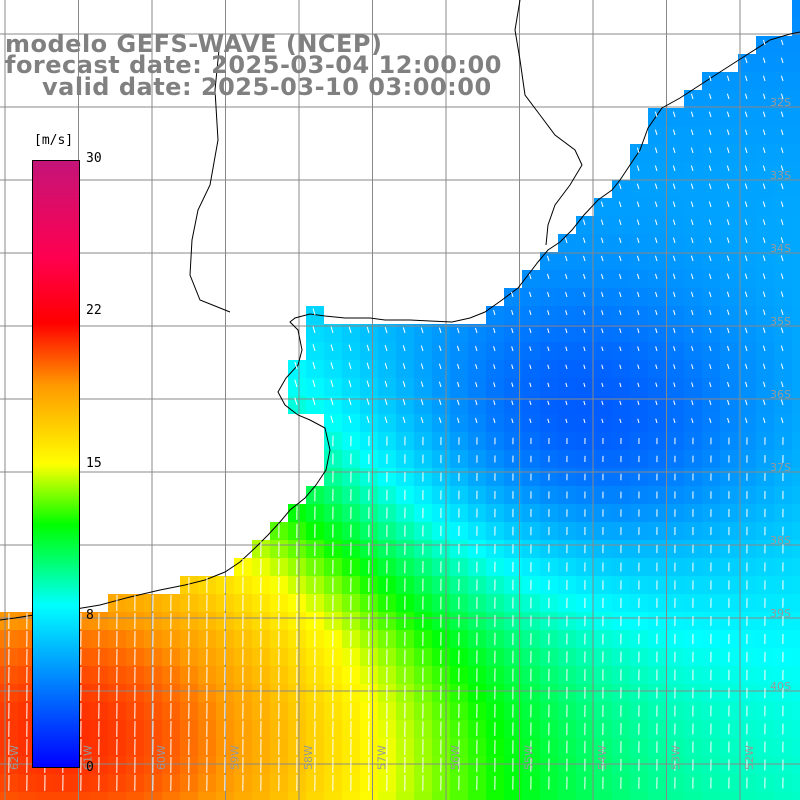 The height and width of the screenshot is (800, 800). Describe the element at coordinates (14, 757) in the screenshot. I see `longitude-label: 62W` at that location.